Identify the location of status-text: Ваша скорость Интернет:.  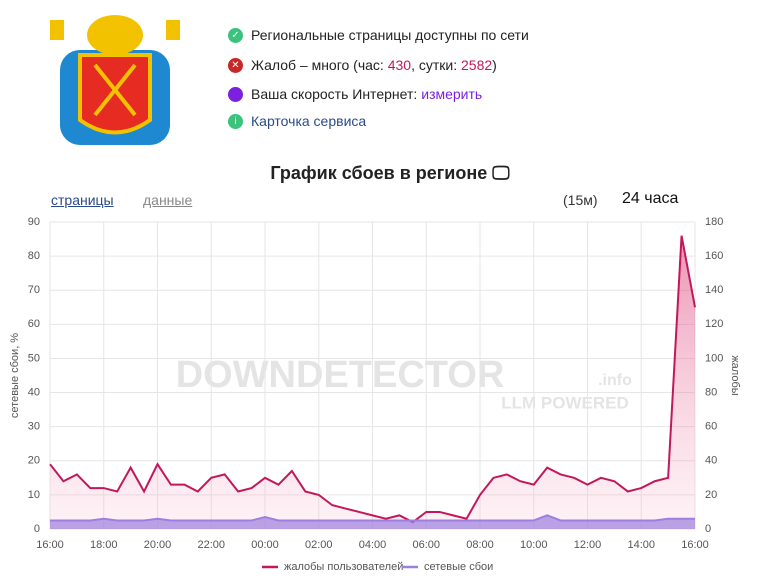
(334, 94).